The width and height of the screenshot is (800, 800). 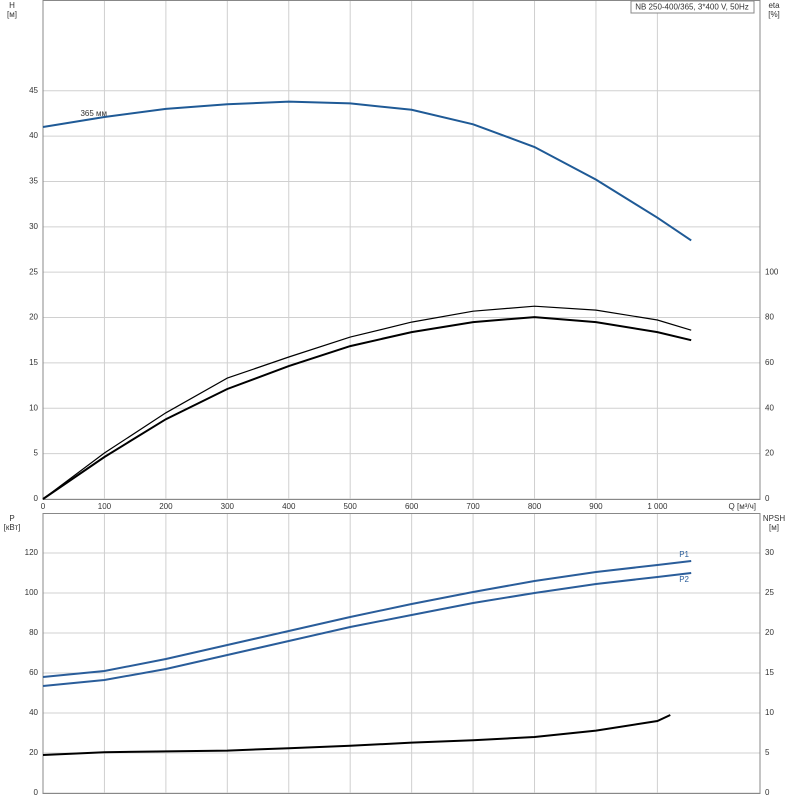 What do you see at coordinates (774, 5) in the screenshot?
I see `y2-axis-label: eta` at bounding box center [774, 5].